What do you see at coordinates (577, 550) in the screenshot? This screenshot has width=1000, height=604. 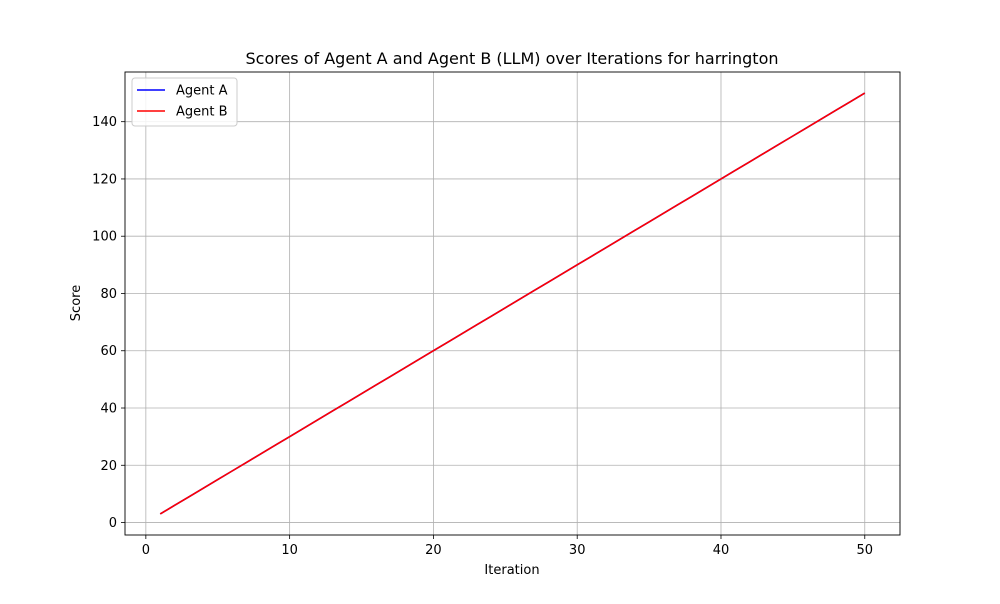 I see `x-tick-label: 30` at bounding box center [577, 550].